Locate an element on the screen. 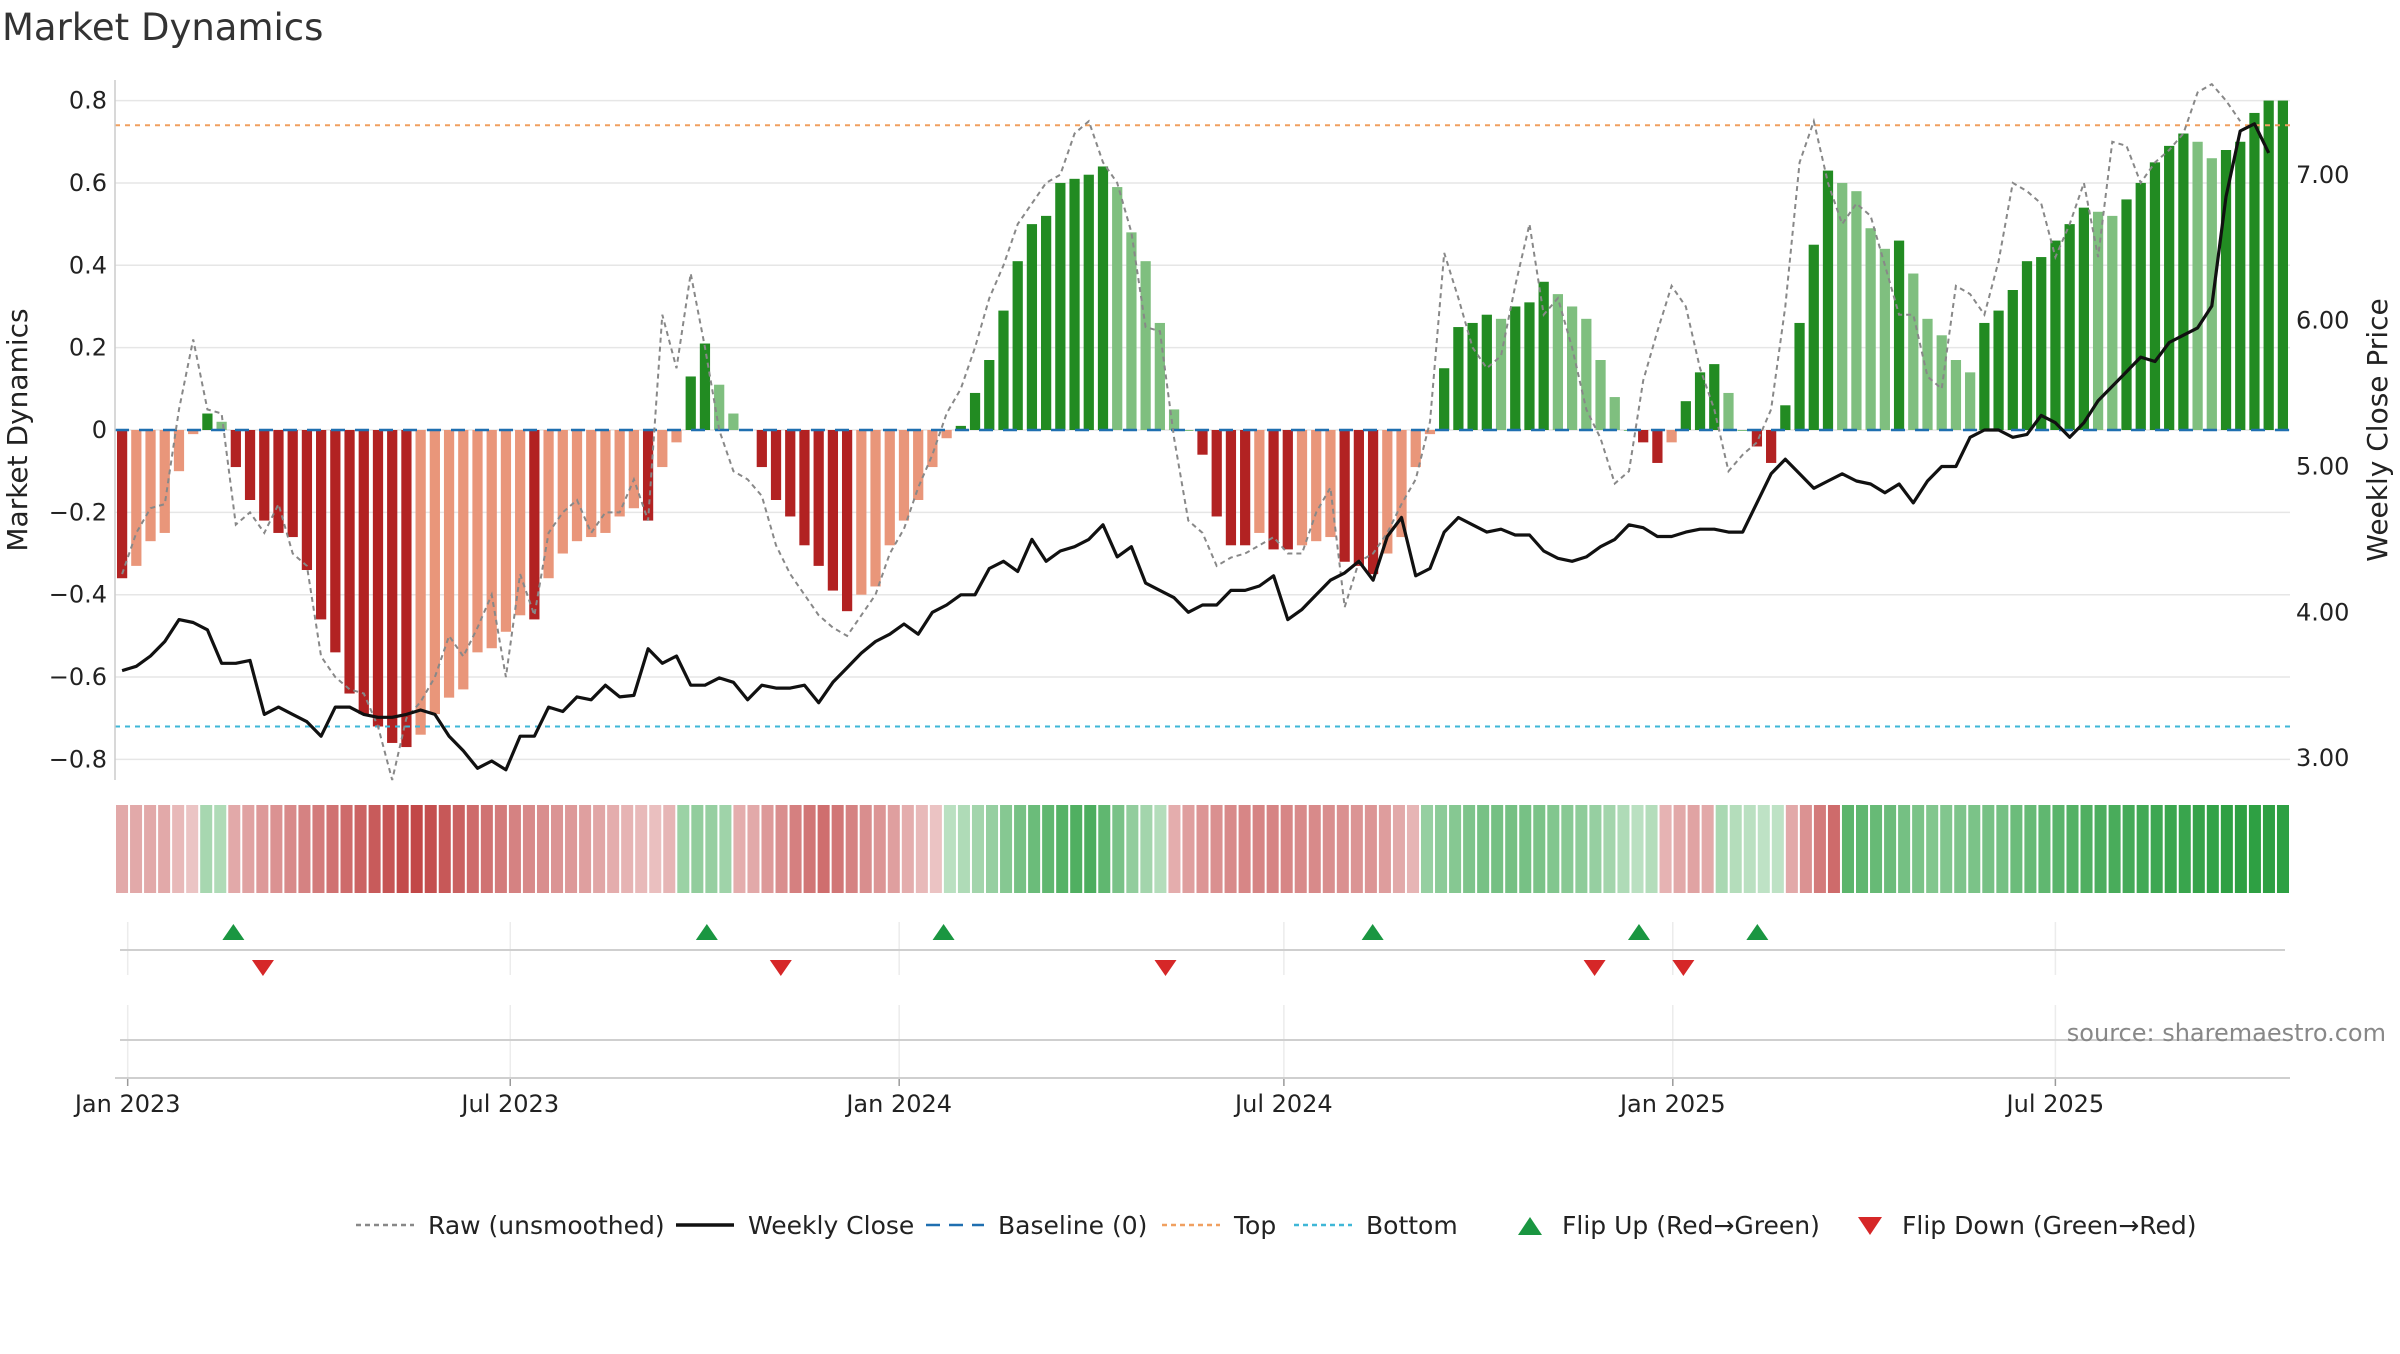 The width and height of the screenshot is (2400, 1354). y-axis-title-left: Market Dynamics is located at coordinates (17, 429).